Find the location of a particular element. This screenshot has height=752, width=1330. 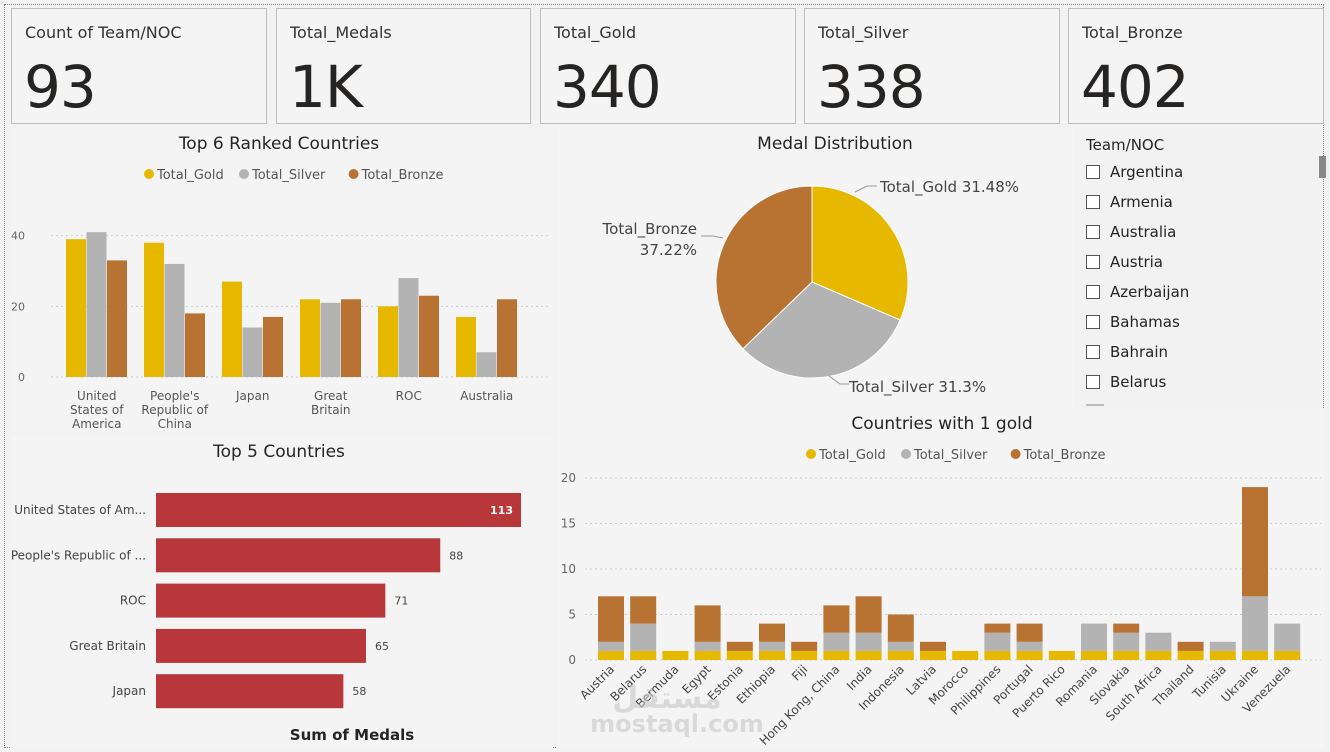

x-tick-label: Great is located at coordinates (331, 396).